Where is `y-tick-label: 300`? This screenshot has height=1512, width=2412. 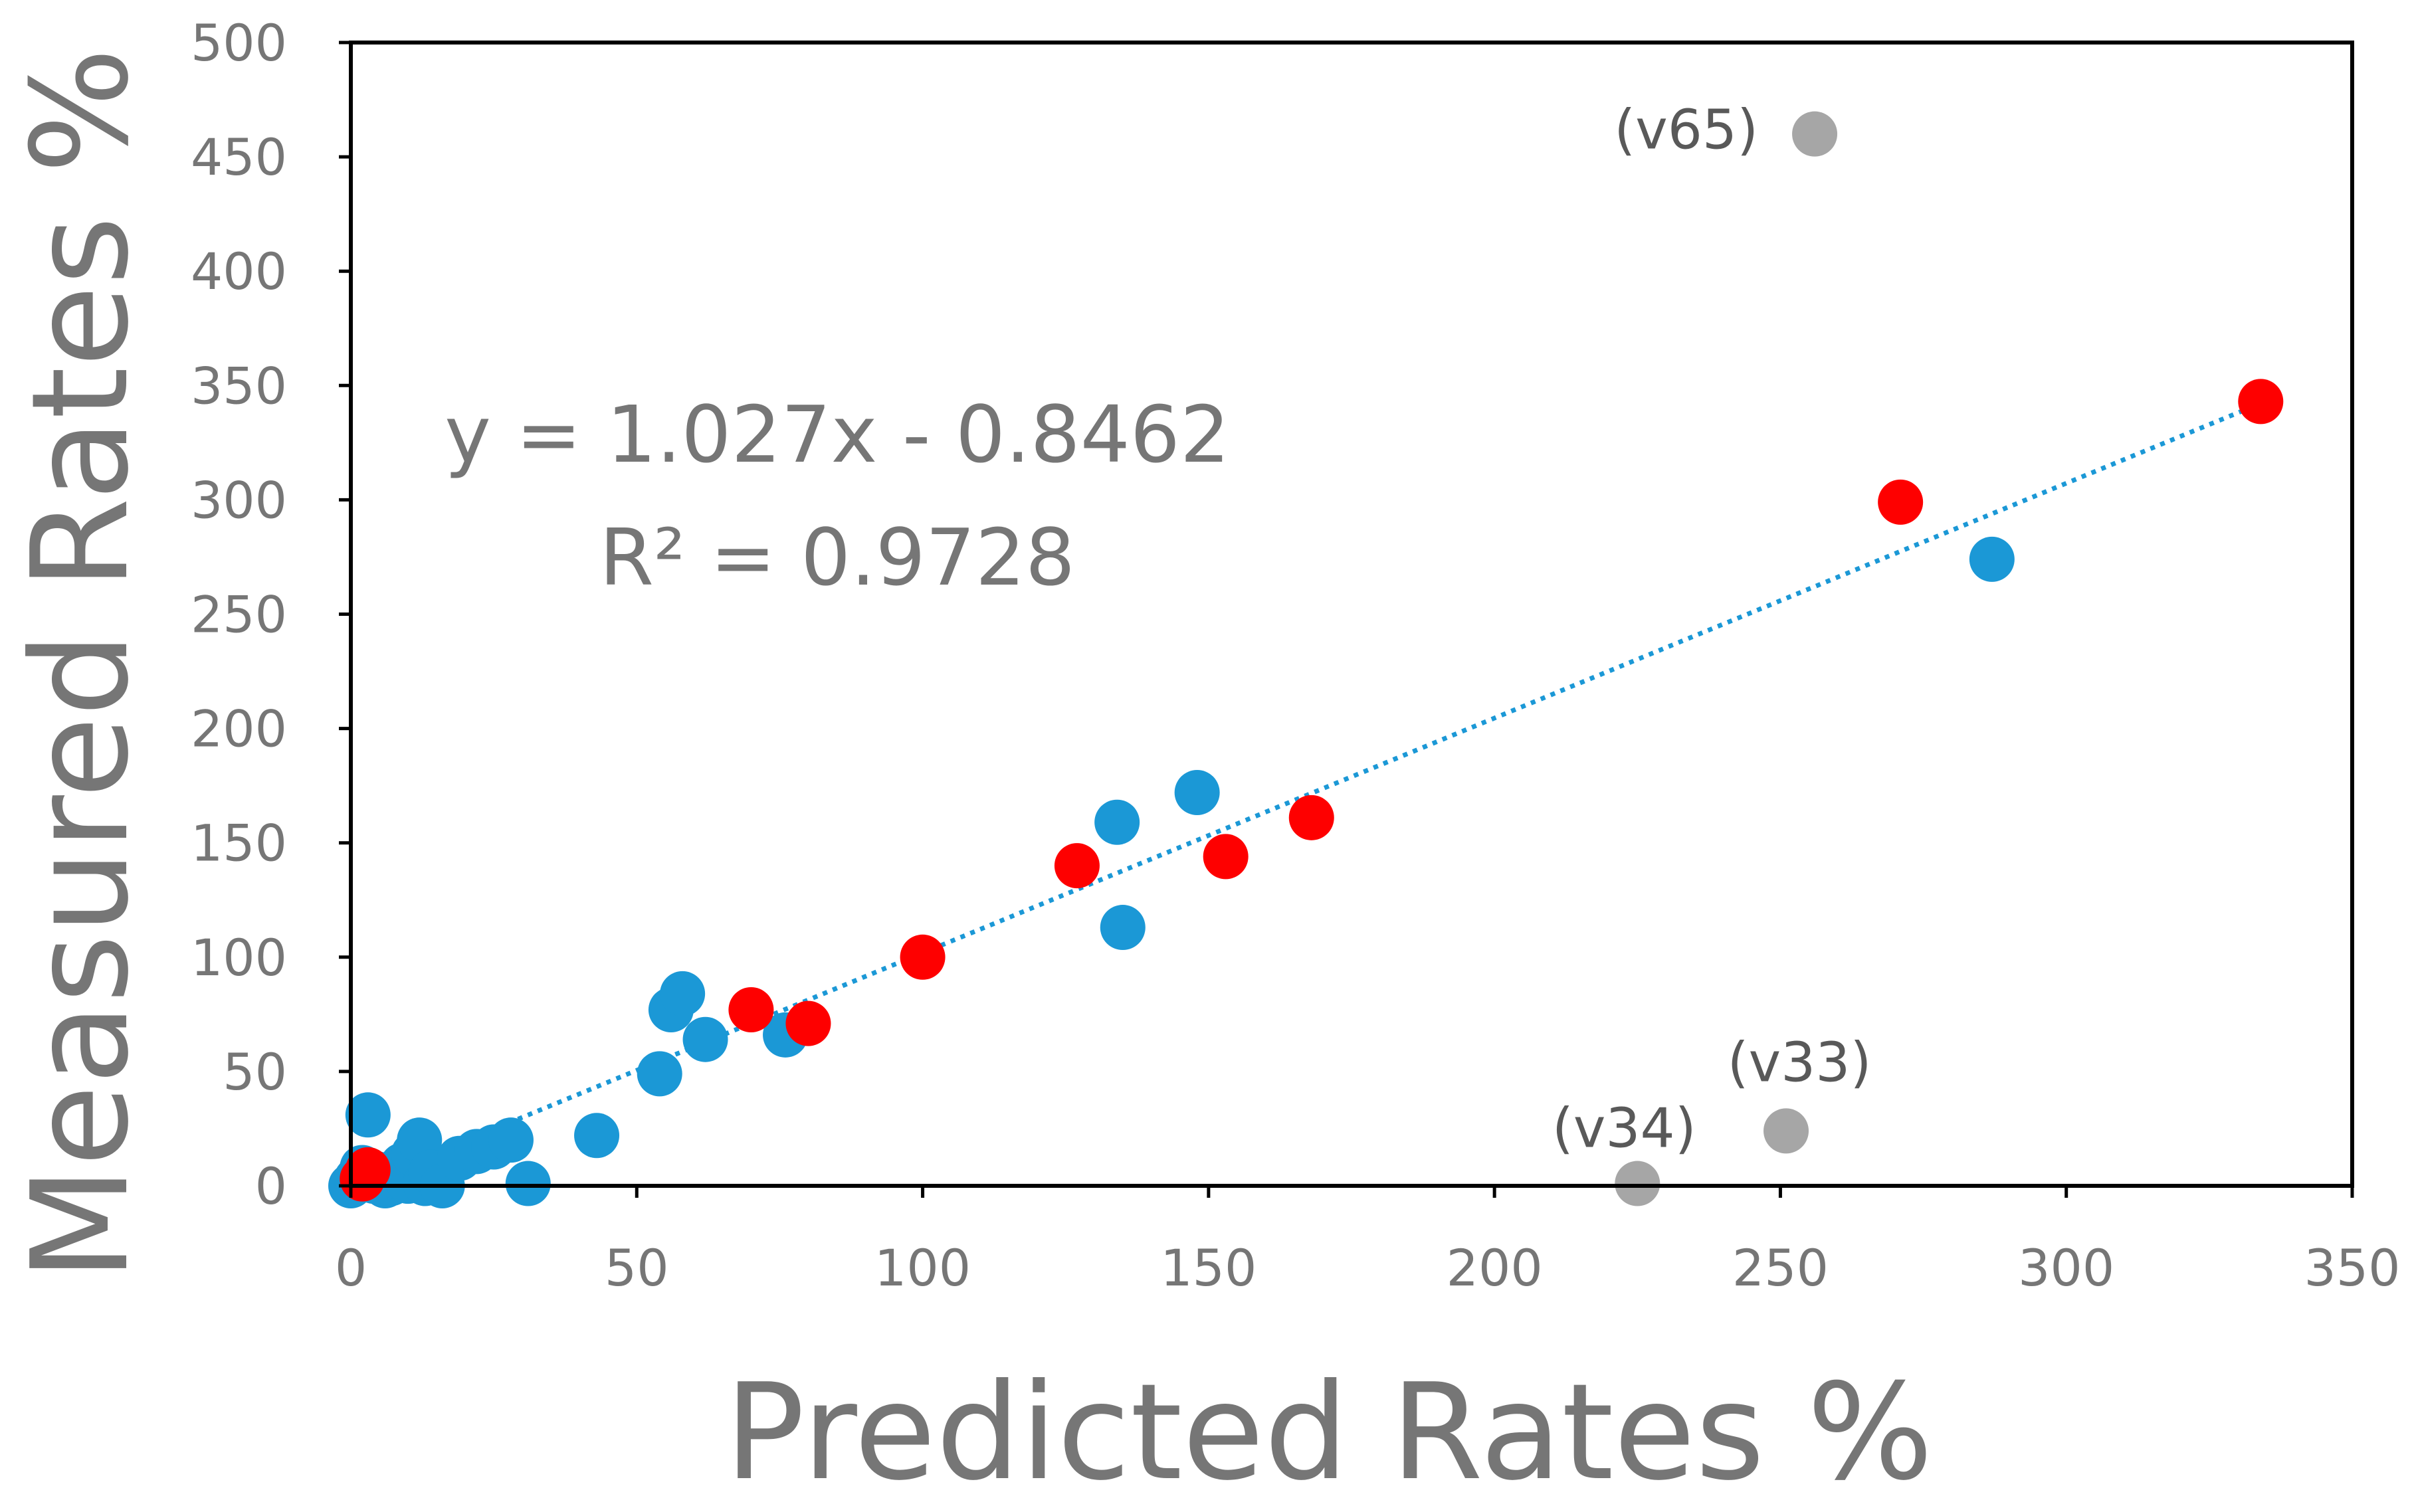
y-tick-label: 300 is located at coordinates (239, 500).